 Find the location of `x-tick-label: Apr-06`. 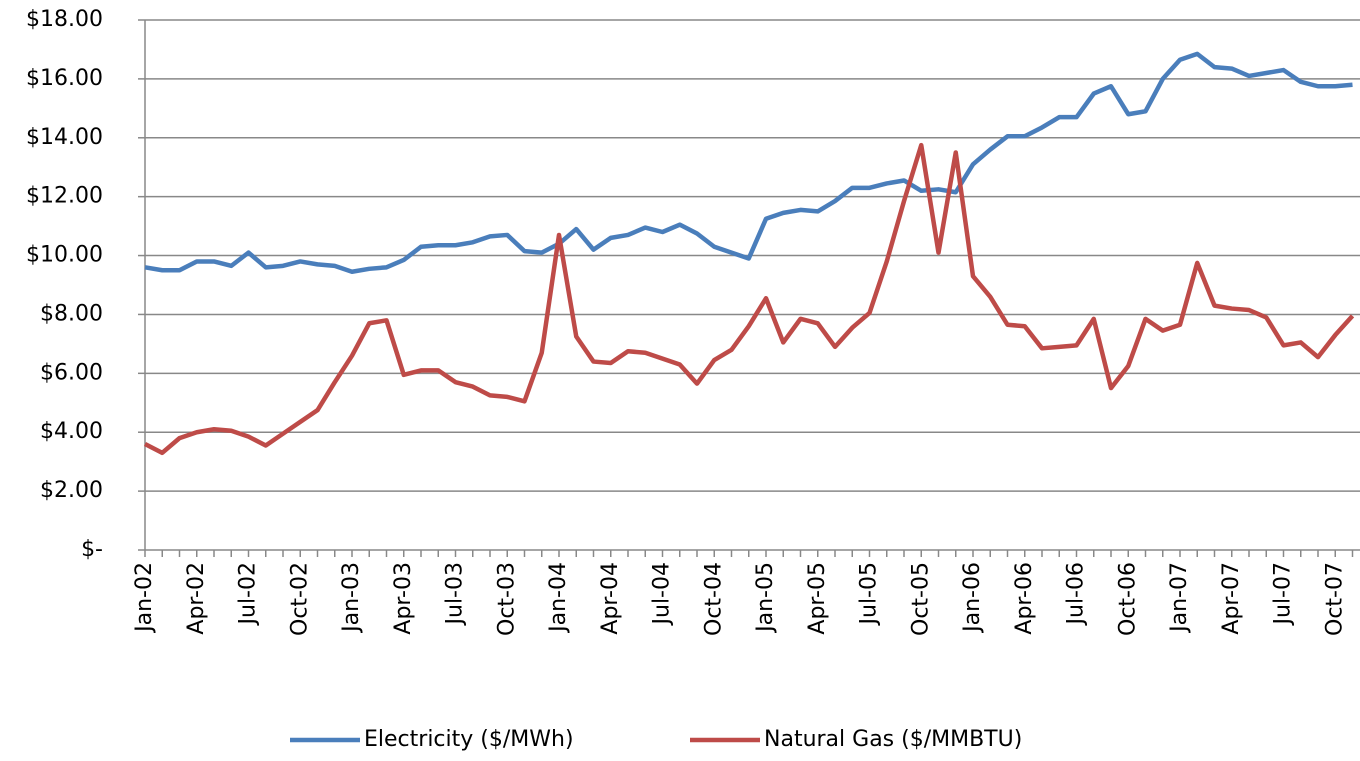

x-tick-label: Apr-06 is located at coordinates (1024, 598).